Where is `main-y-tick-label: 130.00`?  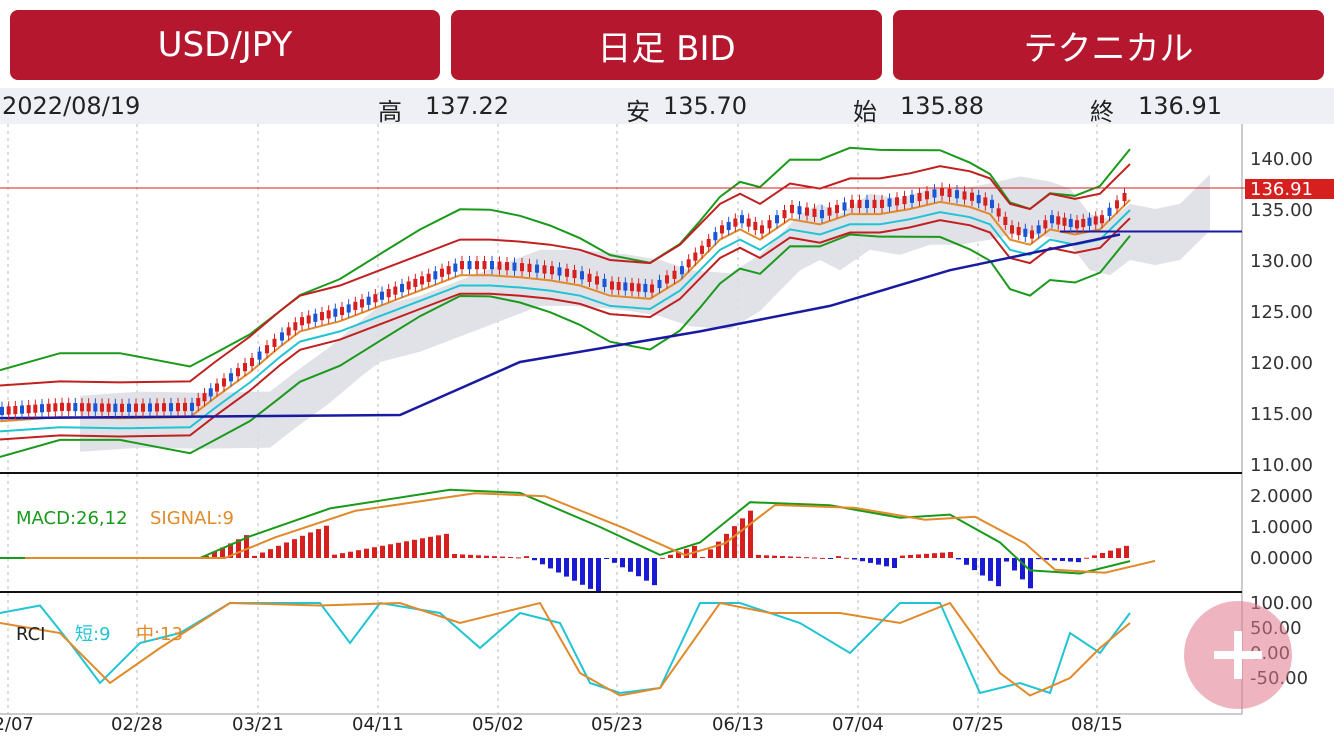
main-y-tick-label: 130.00 is located at coordinates (1281, 261).